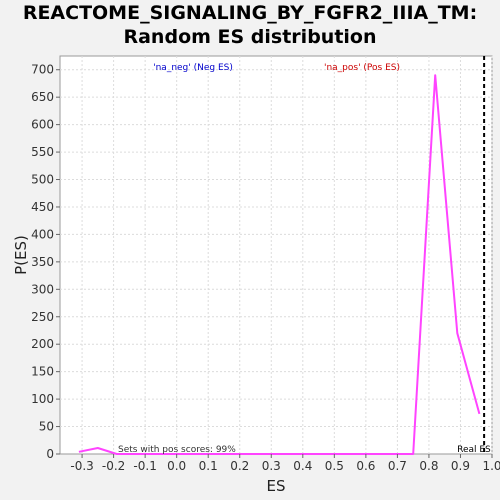 The width and height of the screenshot is (500, 500). Describe the element at coordinates (42, 180) in the screenshot. I see `y-tick-label: 500` at that location.